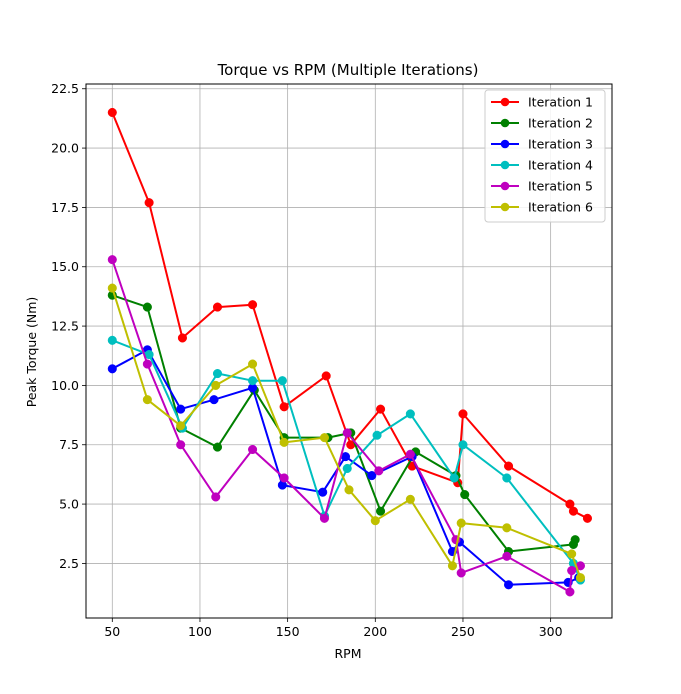  What do you see at coordinates (560, 144) in the screenshot?
I see `legend-label: Iteration 3` at bounding box center [560, 144].